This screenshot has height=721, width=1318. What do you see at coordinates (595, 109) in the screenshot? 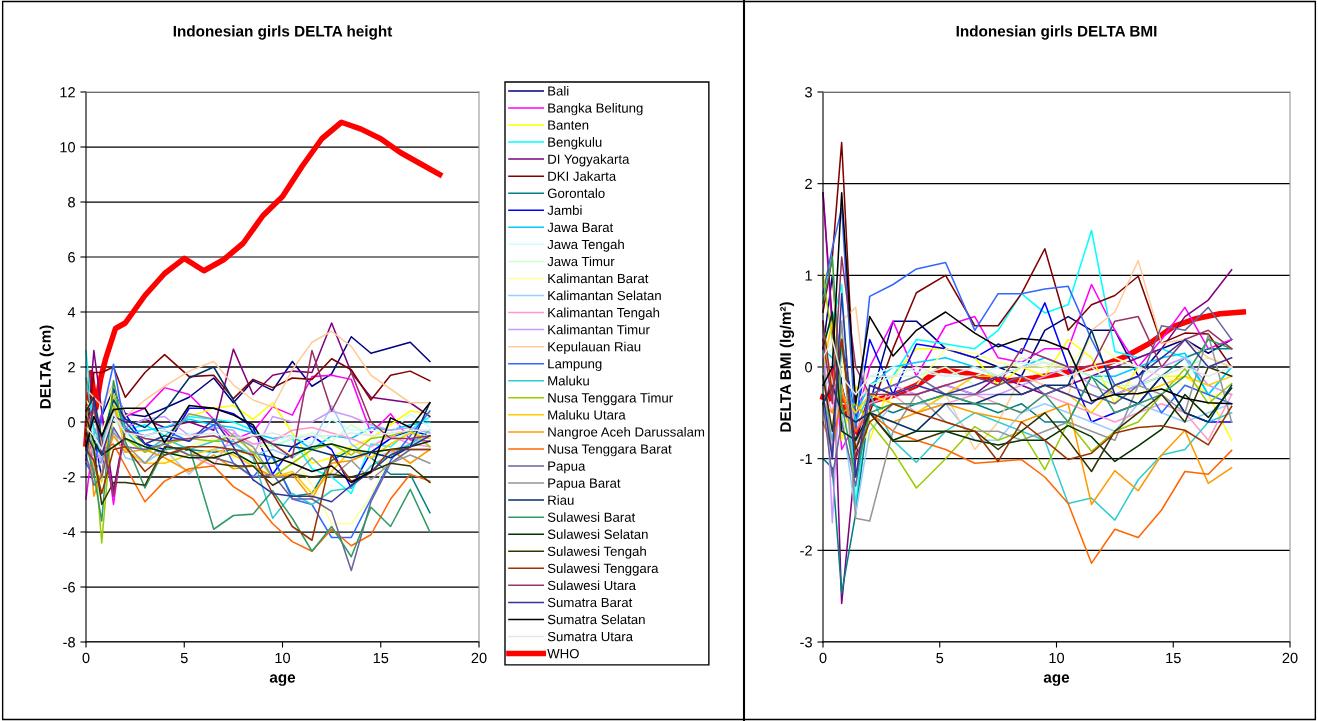
I see `legend-label: Bangka Belitung` at bounding box center [595, 109].